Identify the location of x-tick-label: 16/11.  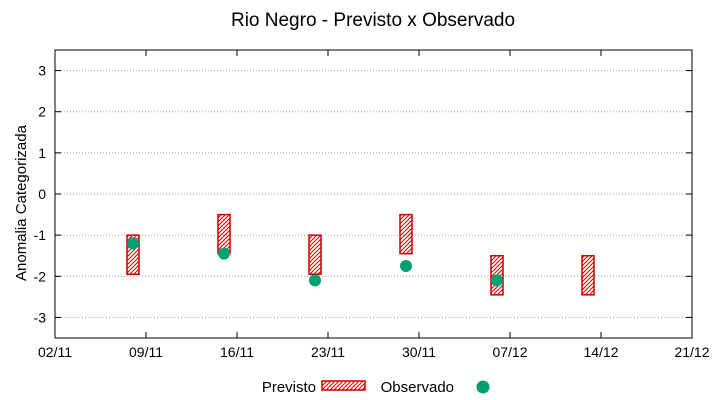
(237, 352).